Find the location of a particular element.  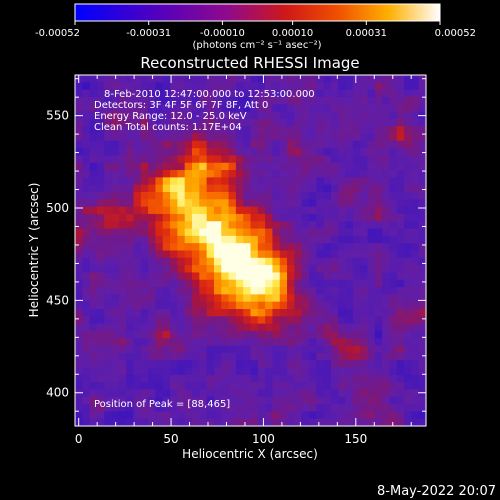

colorbar-unit-label: (photons cm⁻² s⁻¹ asec⁻²) is located at coordinates (256, 45).